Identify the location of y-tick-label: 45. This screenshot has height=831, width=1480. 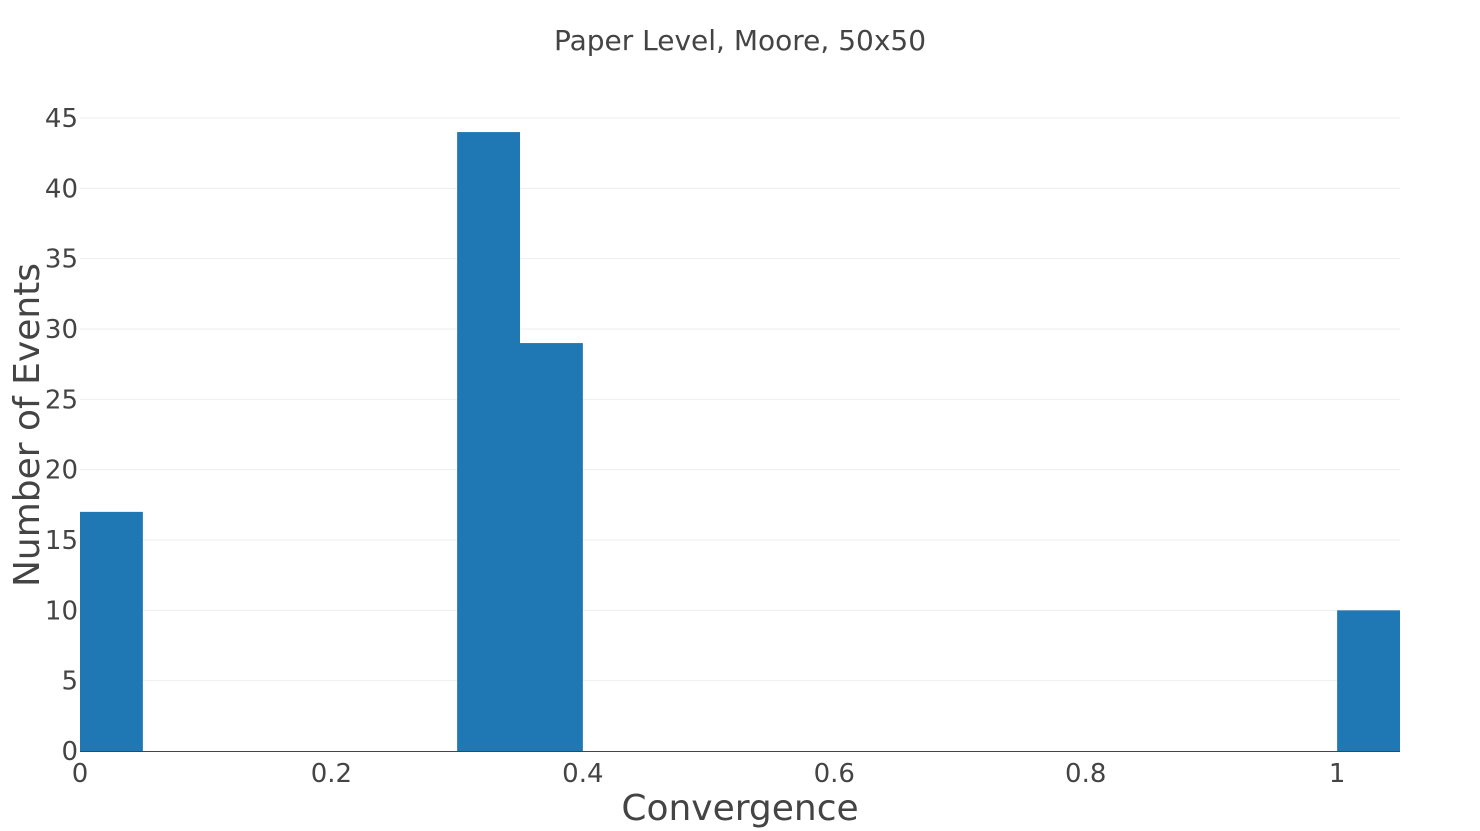
(61, 119).